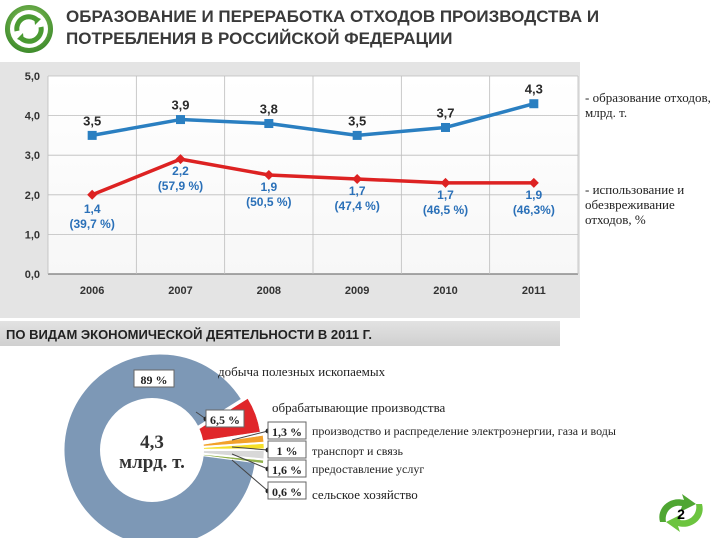  I want to click on data-label: 3,8, so click(269, 109).